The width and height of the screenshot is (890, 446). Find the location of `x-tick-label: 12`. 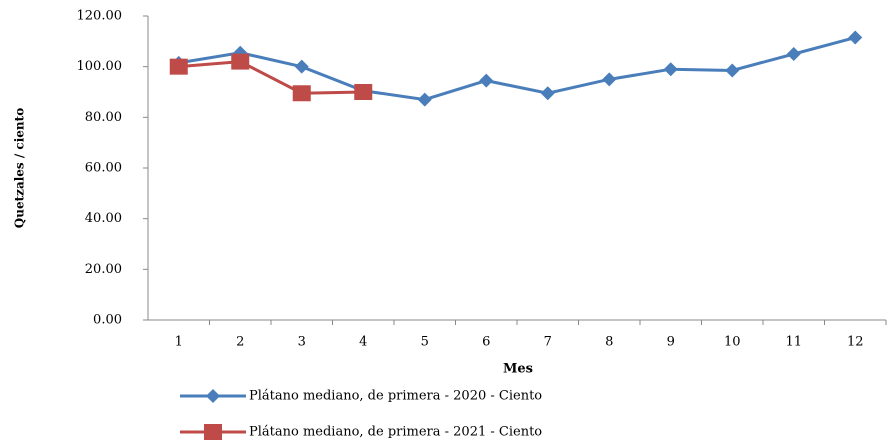

x-tick-label: 12 is located at coordinates (855, 342).